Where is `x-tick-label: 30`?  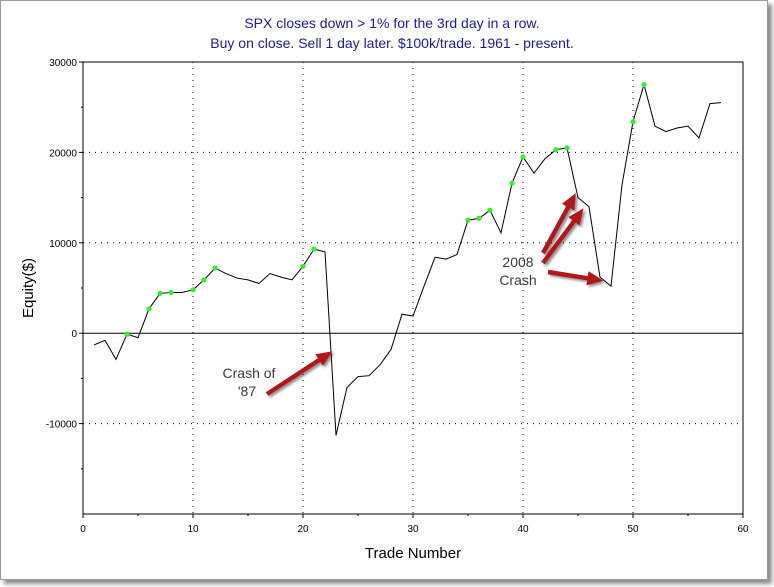 x-tick-label: 30 is located at coordinates (413, 529).